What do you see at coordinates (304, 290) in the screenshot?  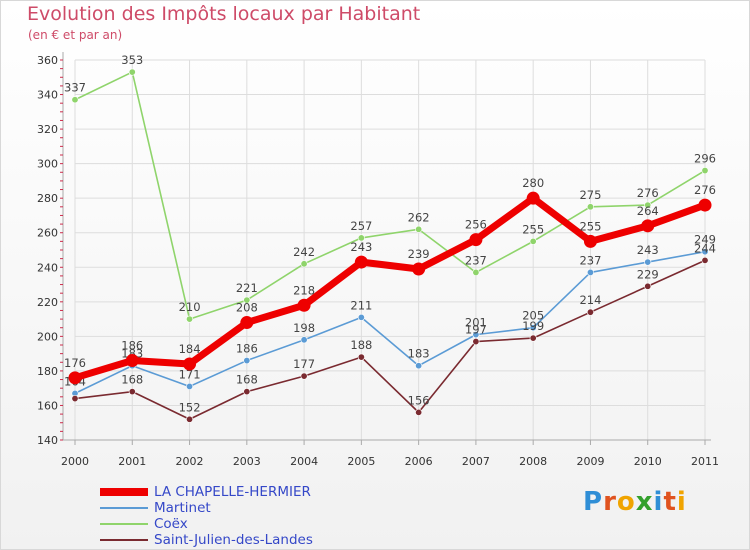 I see `data-label-la-chapelle-hermier: 218` at bounding box center [304, 290].